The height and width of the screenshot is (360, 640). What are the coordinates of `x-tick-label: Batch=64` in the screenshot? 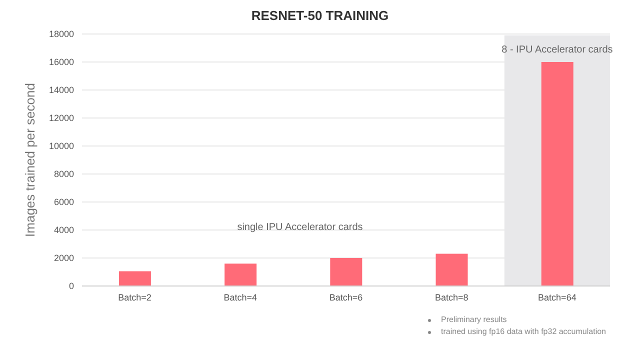 It's located at (557, 297).